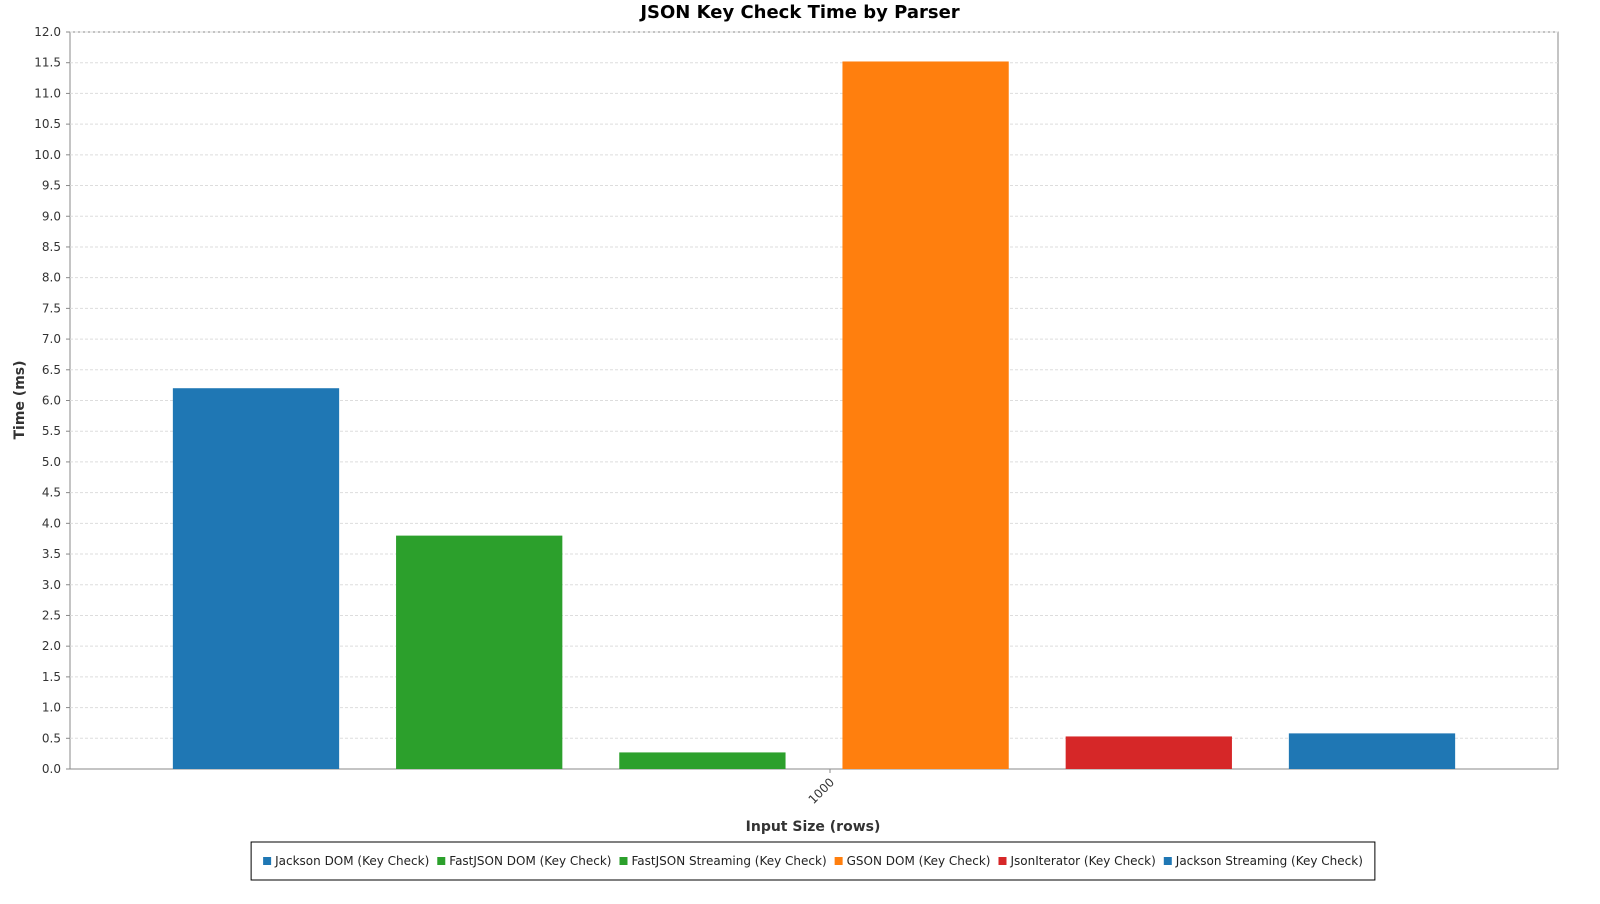  What do you see at coordinates (798, 12) in the screenshot?
I see `chart-title: JSON Key Check Time by Parser` at bounding box center [798, 12].